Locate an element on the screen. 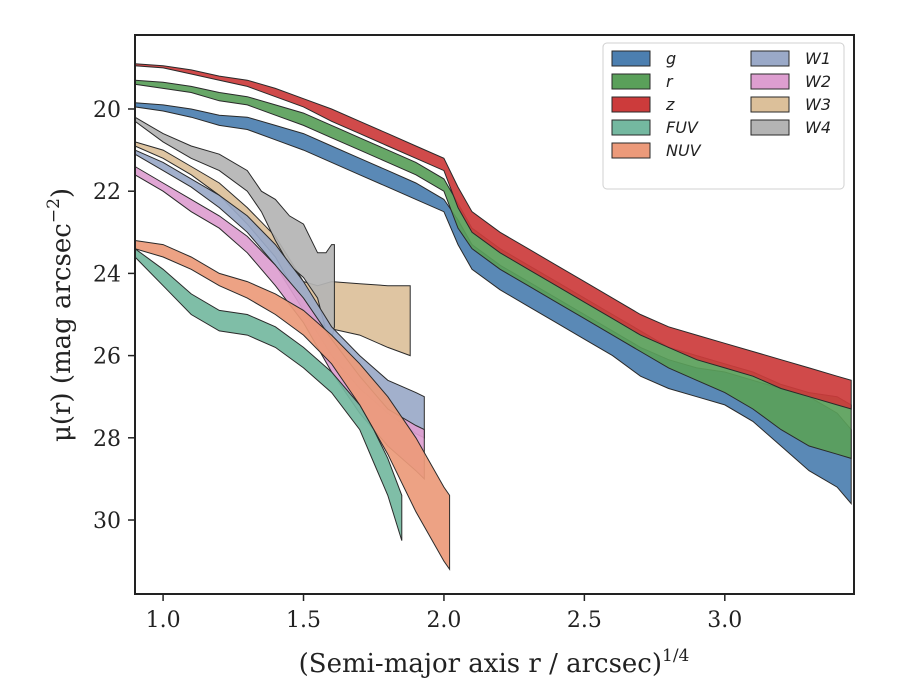 Image resolution: width=900 pixels, height=700 pixels. legend-swatch-g is located at coordinates (631, 58).